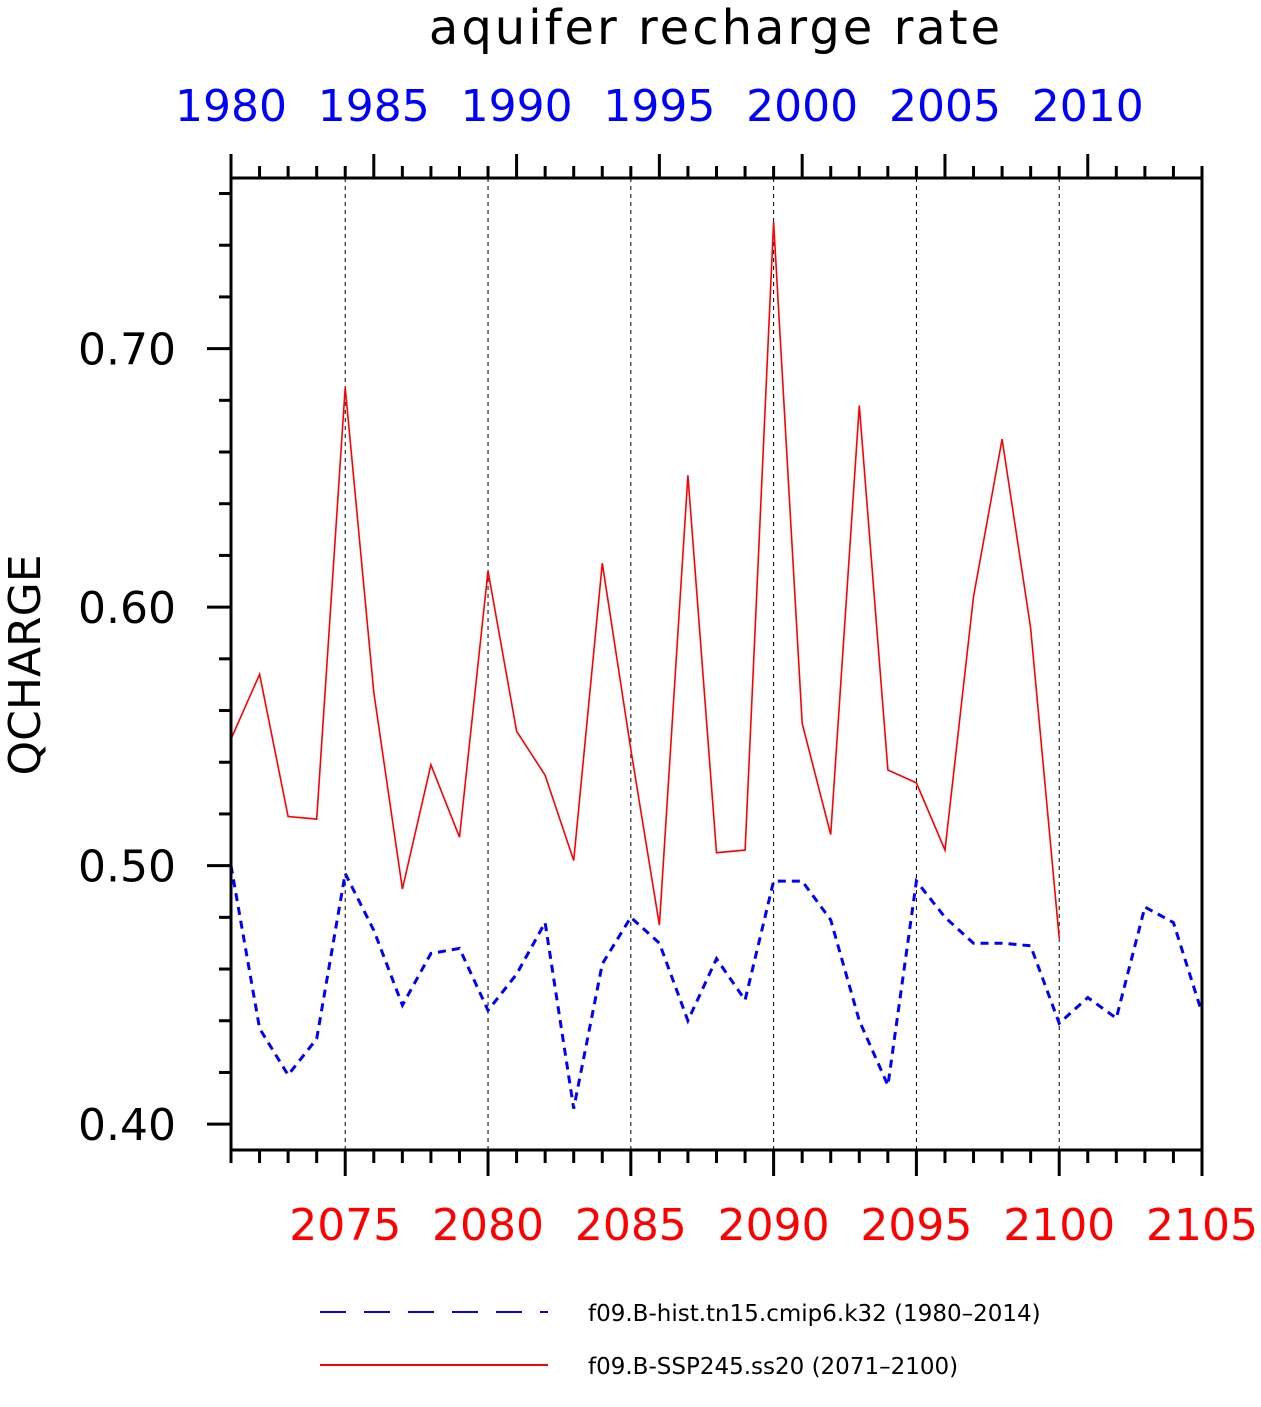 This screenshot has height=1407, width=1261. I want to click on bottom-axis-tick-label: 2095, so click(916, 1225).